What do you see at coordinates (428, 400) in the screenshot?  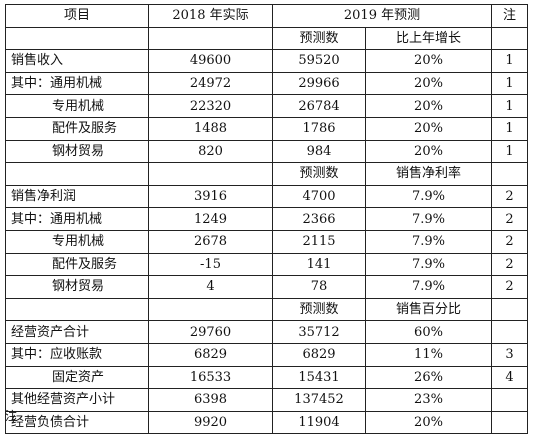 I see `row-rate: 23%` at bounding box center [428, 400].